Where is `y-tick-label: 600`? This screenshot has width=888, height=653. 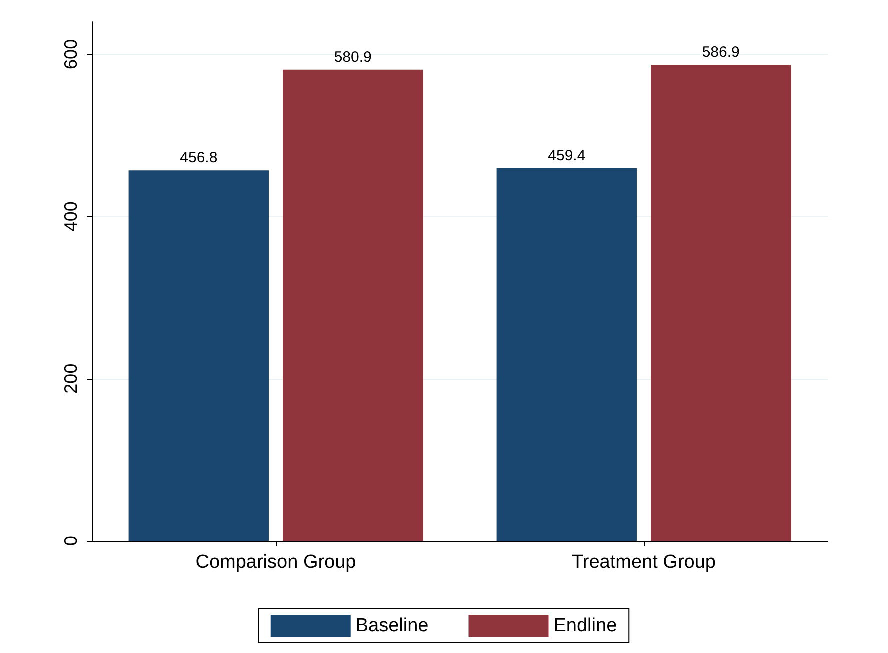 y-tick-label: 600 is located at coordinates (71, 54).